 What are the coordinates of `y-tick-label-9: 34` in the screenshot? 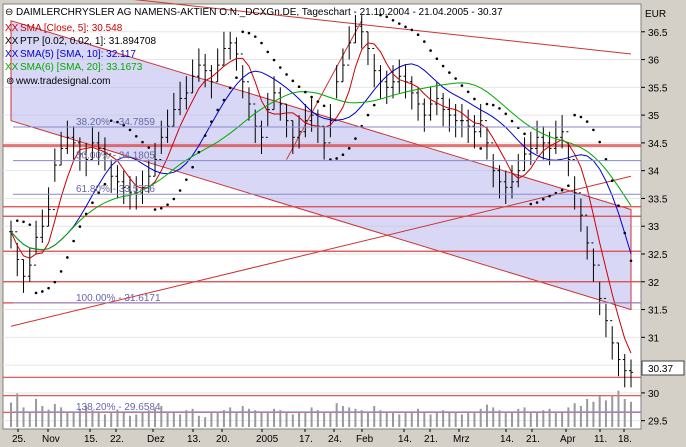 It's located at (654, 172).